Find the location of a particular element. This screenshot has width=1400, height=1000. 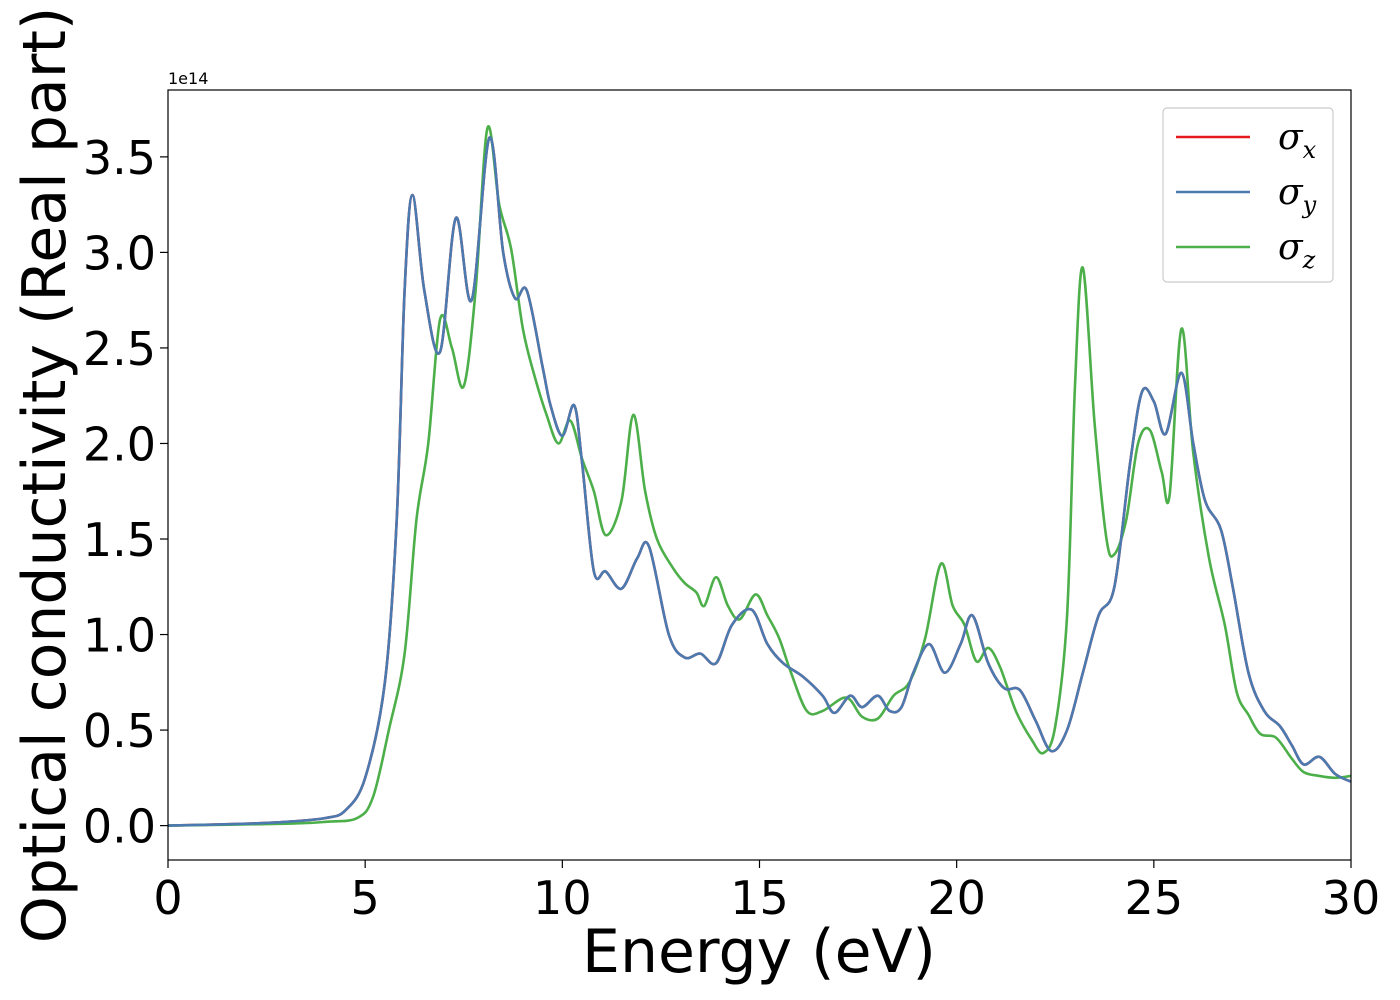

y-tick-label: 0.0 is located at coordinates (119, 827).